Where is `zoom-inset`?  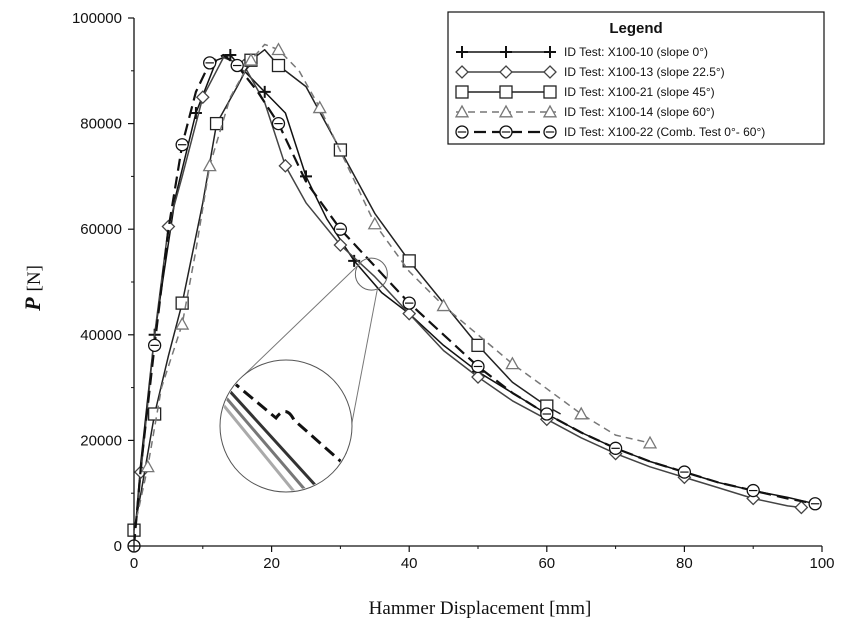
zoom-inset is located at coordinates (303, 375).